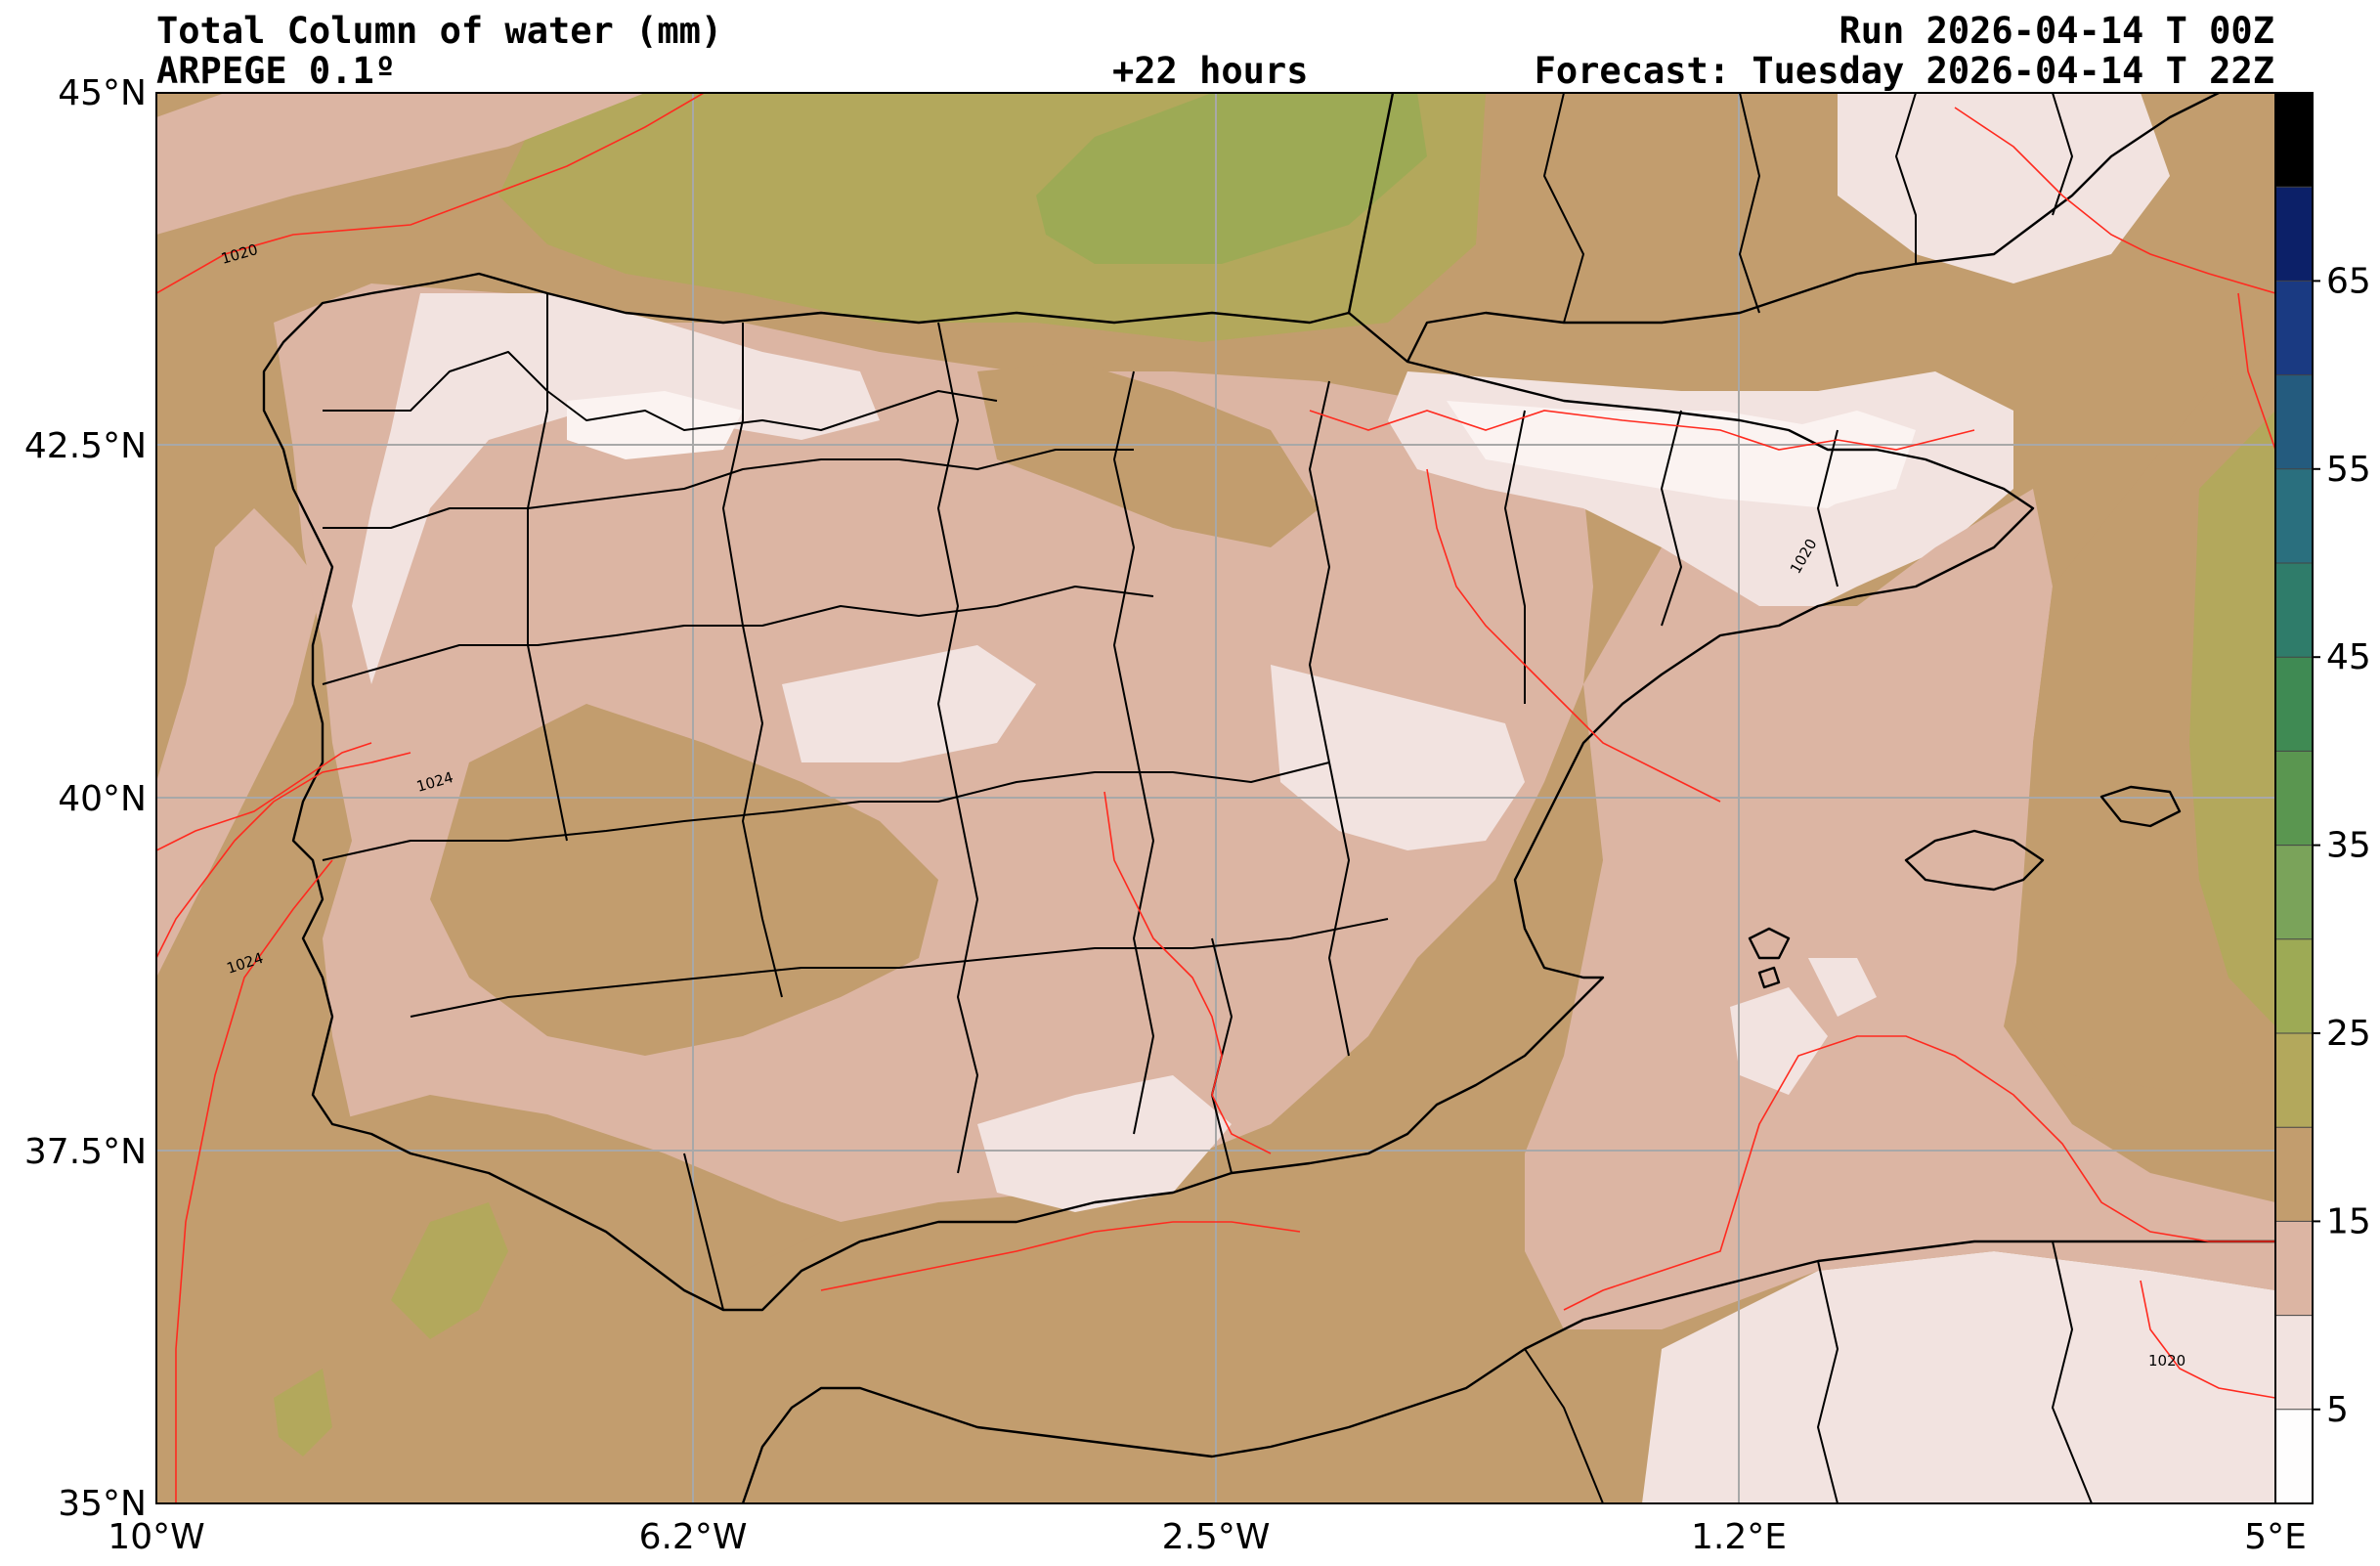 The image size is (2380, 1566). What do you see at coordinates (2348, 1221) in the screenshot?
I see `colorbar-tick-label: 15` at bounding box center [2348, 1221].